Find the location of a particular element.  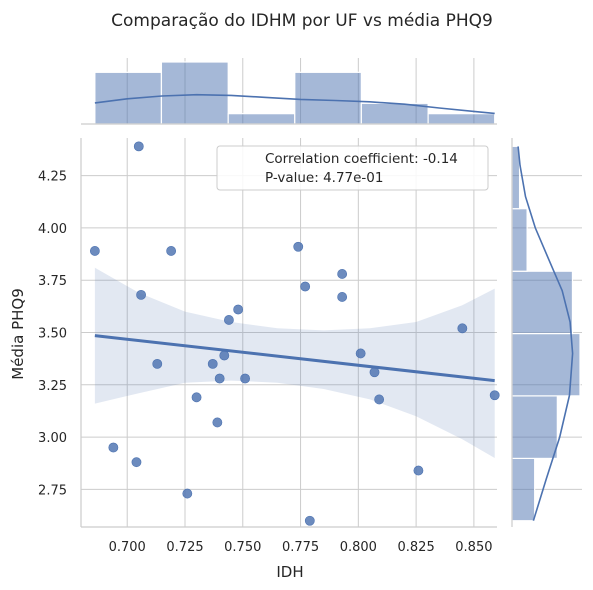

y-tick-label: 3.00 is located at coordinates (52, 438).